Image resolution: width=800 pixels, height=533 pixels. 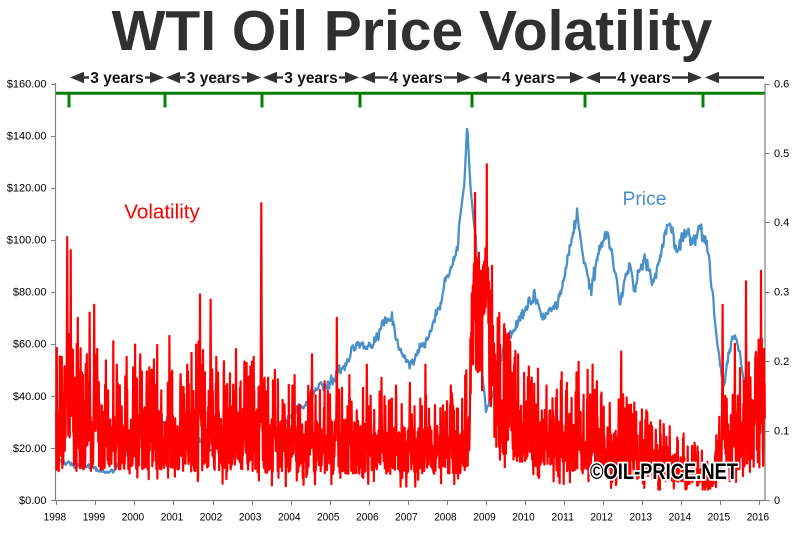 What do you see at coordinates (664, 471) in the screenshot?
I see `svg-text: ©OIL-PRICE.NET` at bounding box center [664, 471].